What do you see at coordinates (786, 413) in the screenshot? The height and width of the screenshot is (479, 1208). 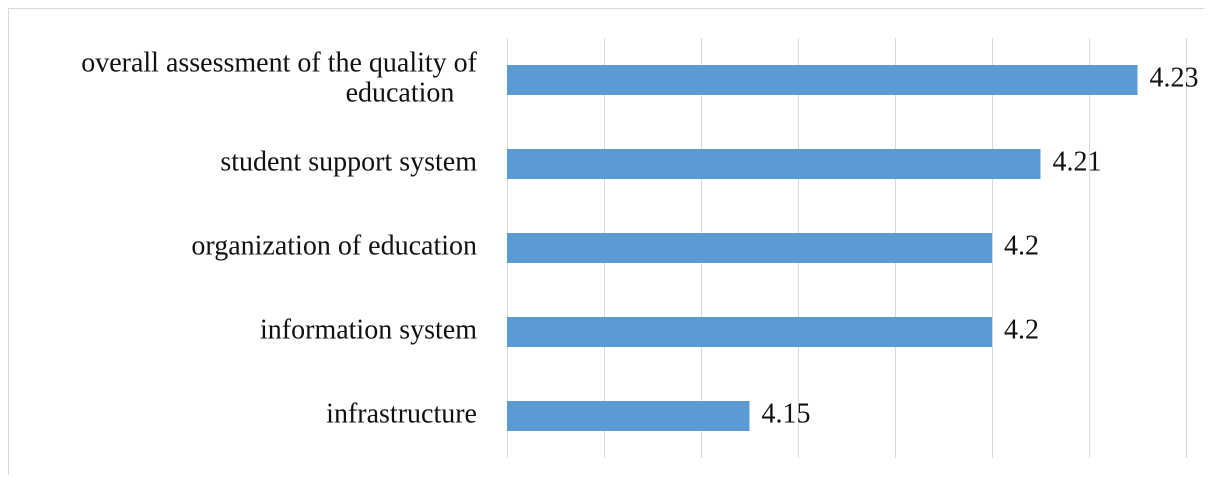 I see `data-label: 4.15` at bounding box center [786, 413].